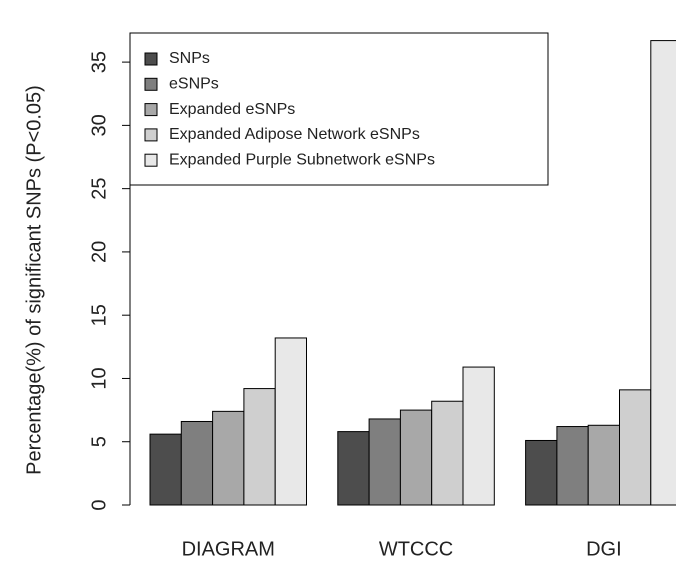 This screenshot has width=676, height=573. I want to click on x-tick-label: WTCCC, so click(416, 549).